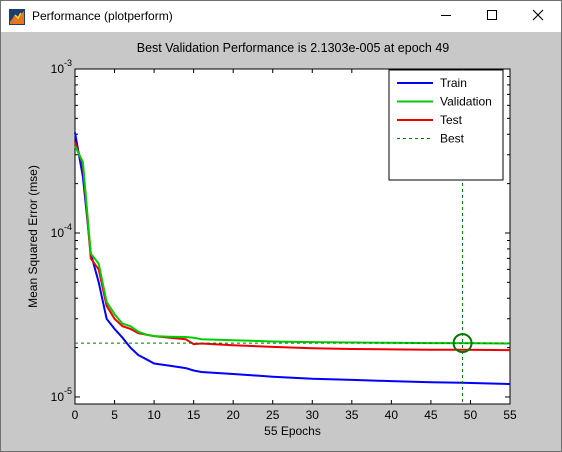  I want to click on x-tick-label: 50, so click(471, 415).